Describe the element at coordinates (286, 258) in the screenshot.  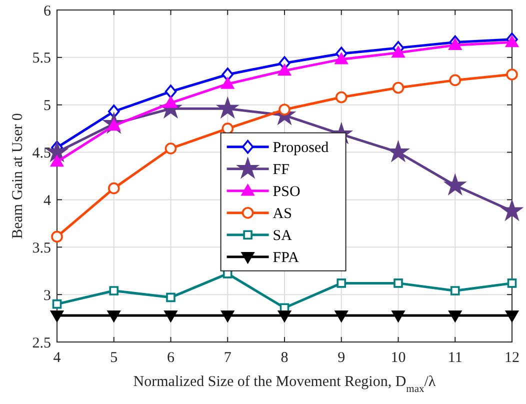
I see `legend-label: FPA` at that location.